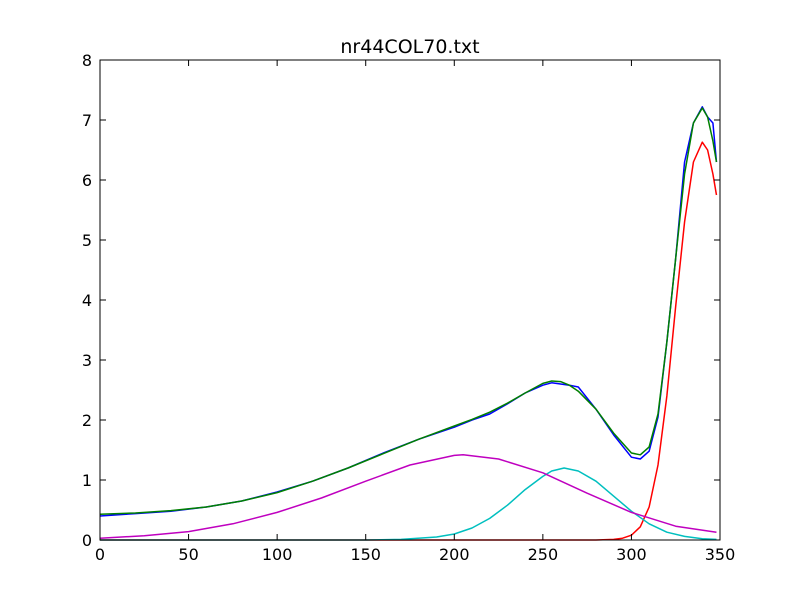  What do you see at coordinates (543, 554) in the screenshot?
I see `x-tick-label: 250` at bounding box center [543, 554].